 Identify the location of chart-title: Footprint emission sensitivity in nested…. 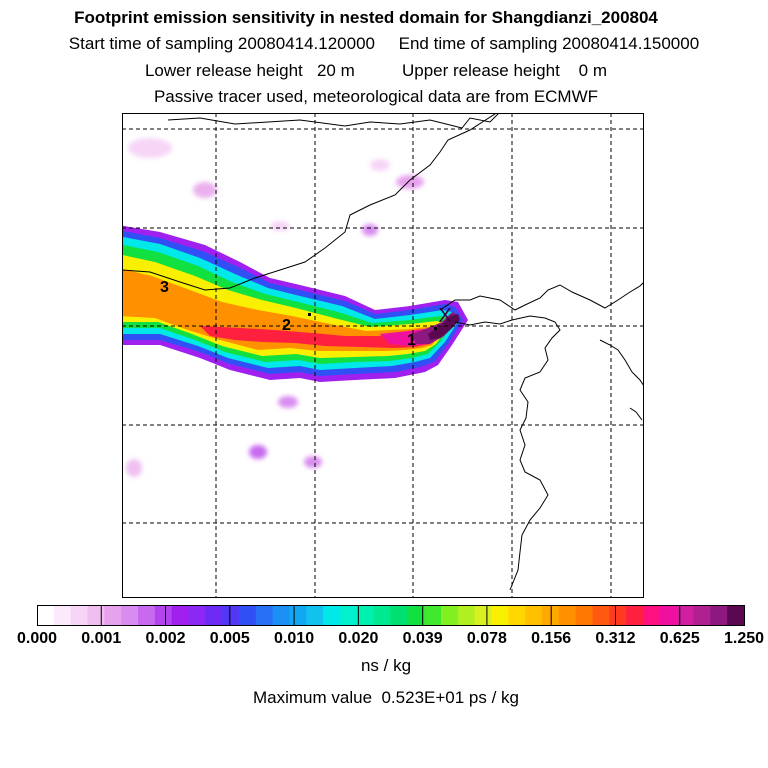
(366, 17).